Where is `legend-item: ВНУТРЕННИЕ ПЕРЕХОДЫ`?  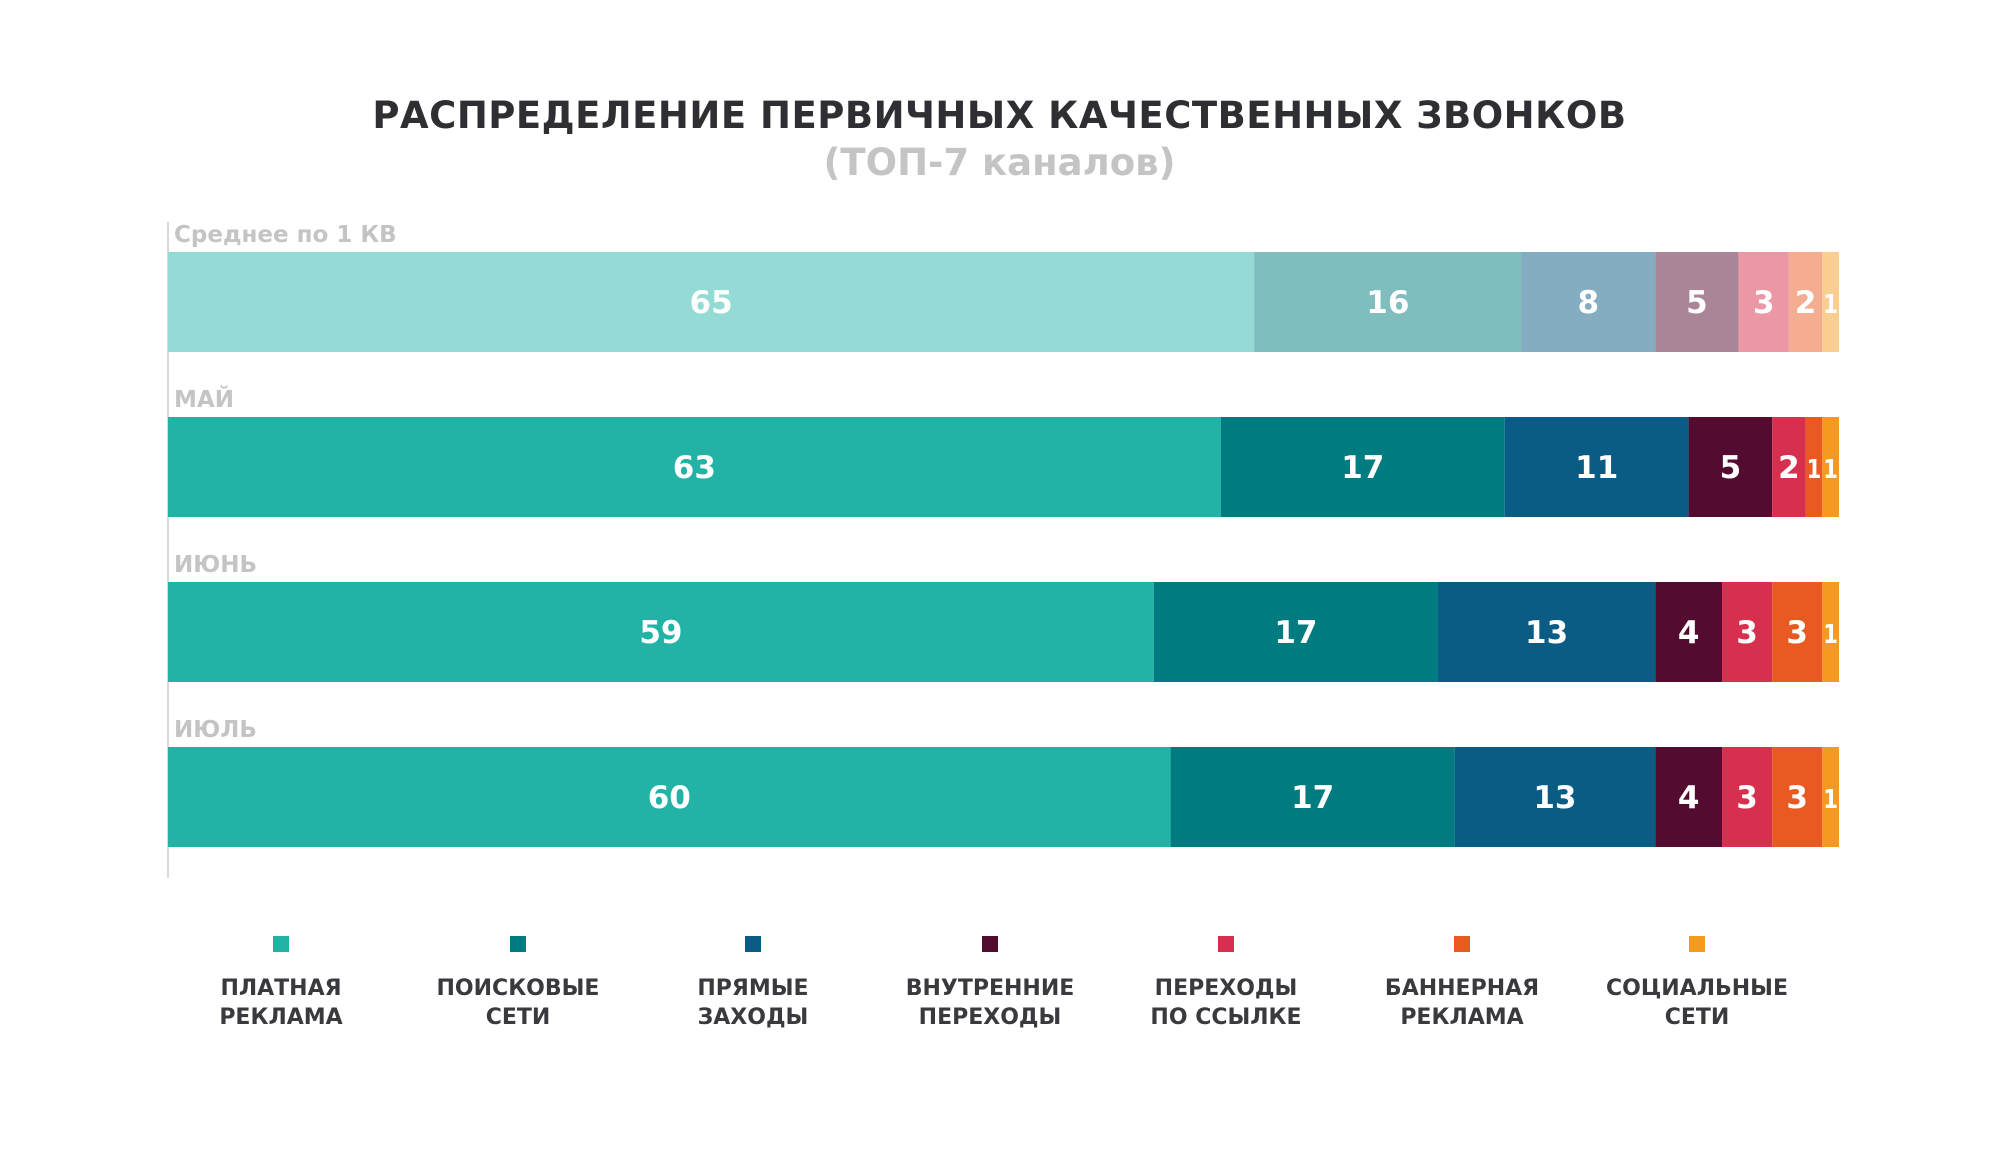 legend-item: ВНУТРЕННИЕ ПЕРЕХОДЫ is located at coordinates (990, 984).